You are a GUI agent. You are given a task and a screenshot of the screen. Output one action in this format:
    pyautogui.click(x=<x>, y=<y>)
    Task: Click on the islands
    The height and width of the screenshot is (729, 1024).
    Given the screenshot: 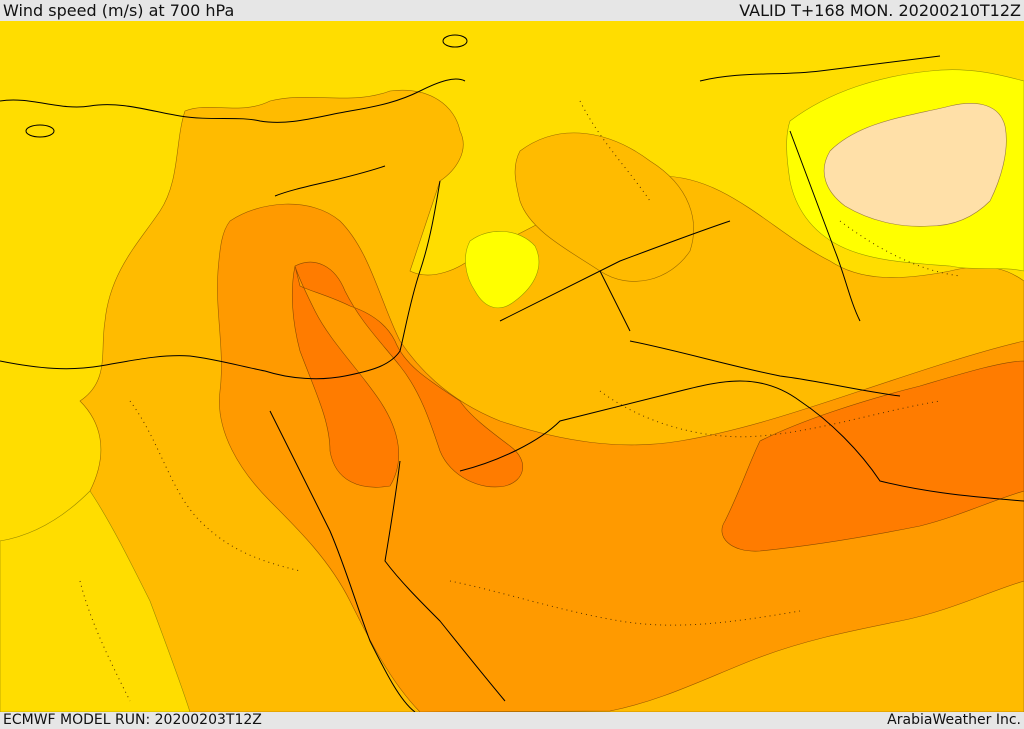 What is the action you would take?
    pyautogui.click(x=246, y=115)
    